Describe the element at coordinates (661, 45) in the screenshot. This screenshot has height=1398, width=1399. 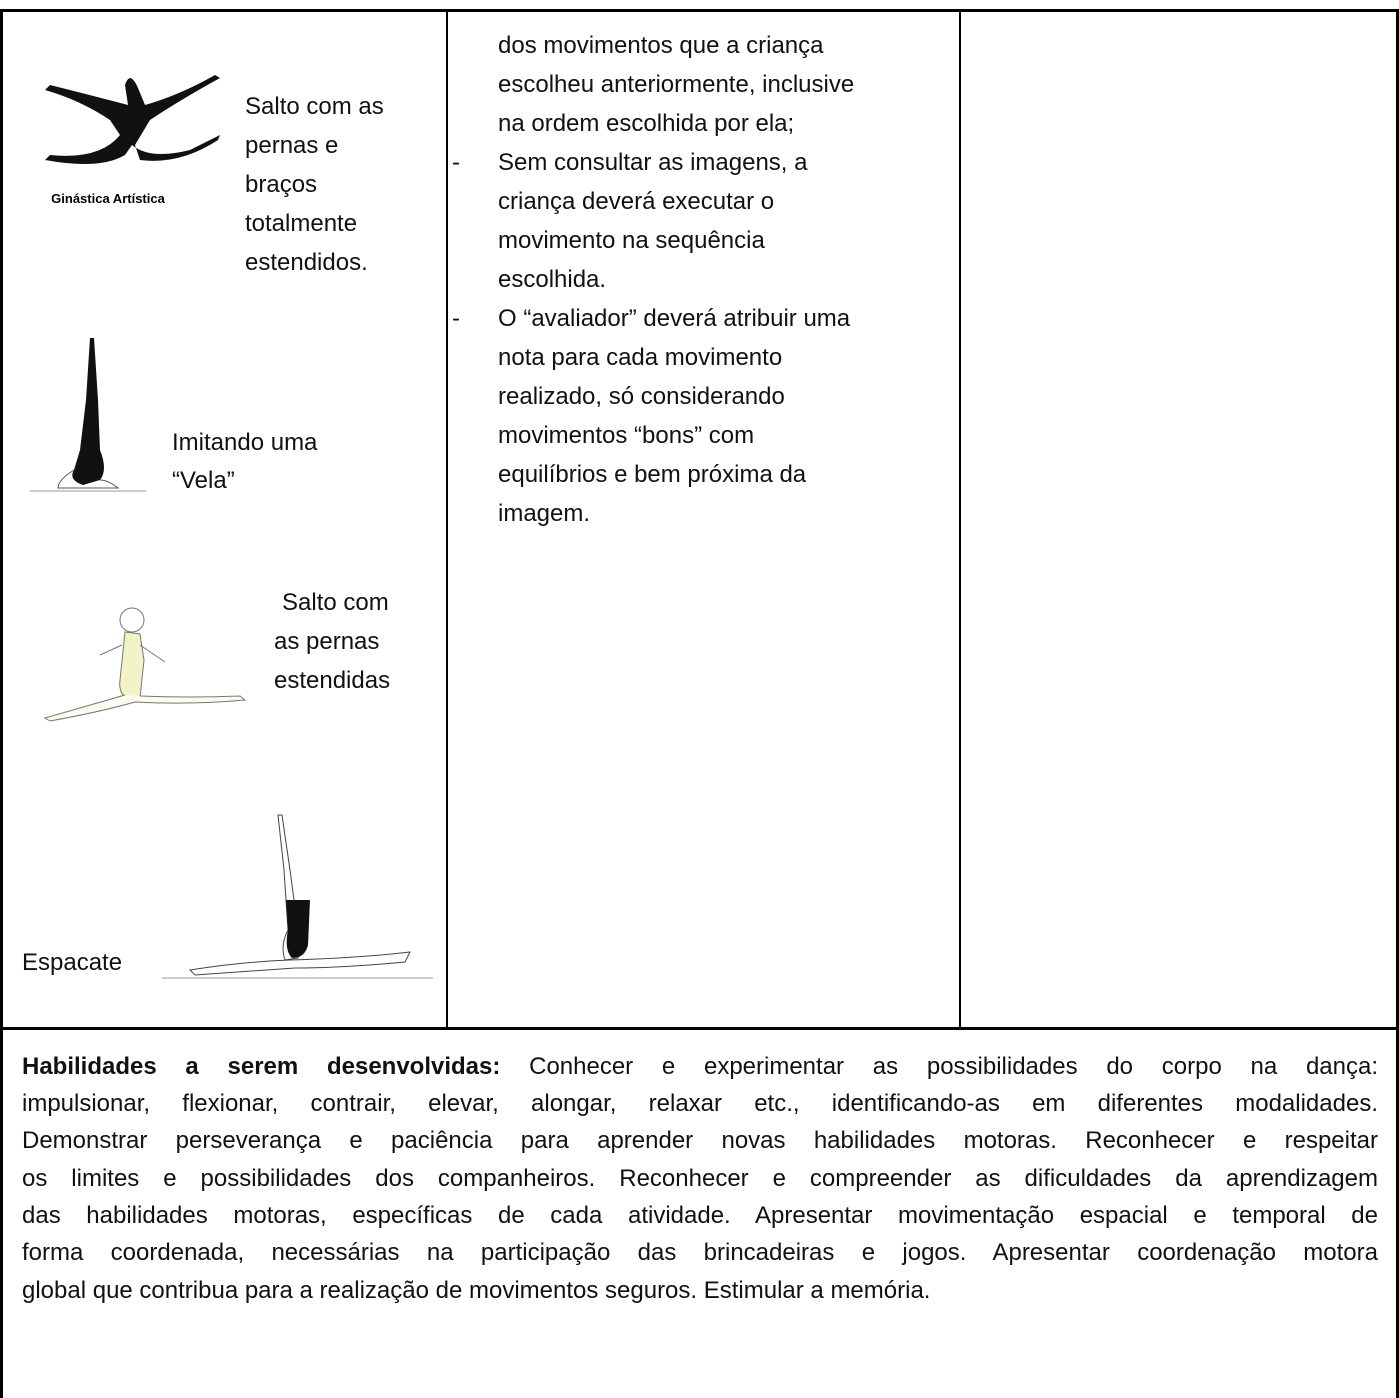
I see `text-line: dos movimentos que a criança` at that location.